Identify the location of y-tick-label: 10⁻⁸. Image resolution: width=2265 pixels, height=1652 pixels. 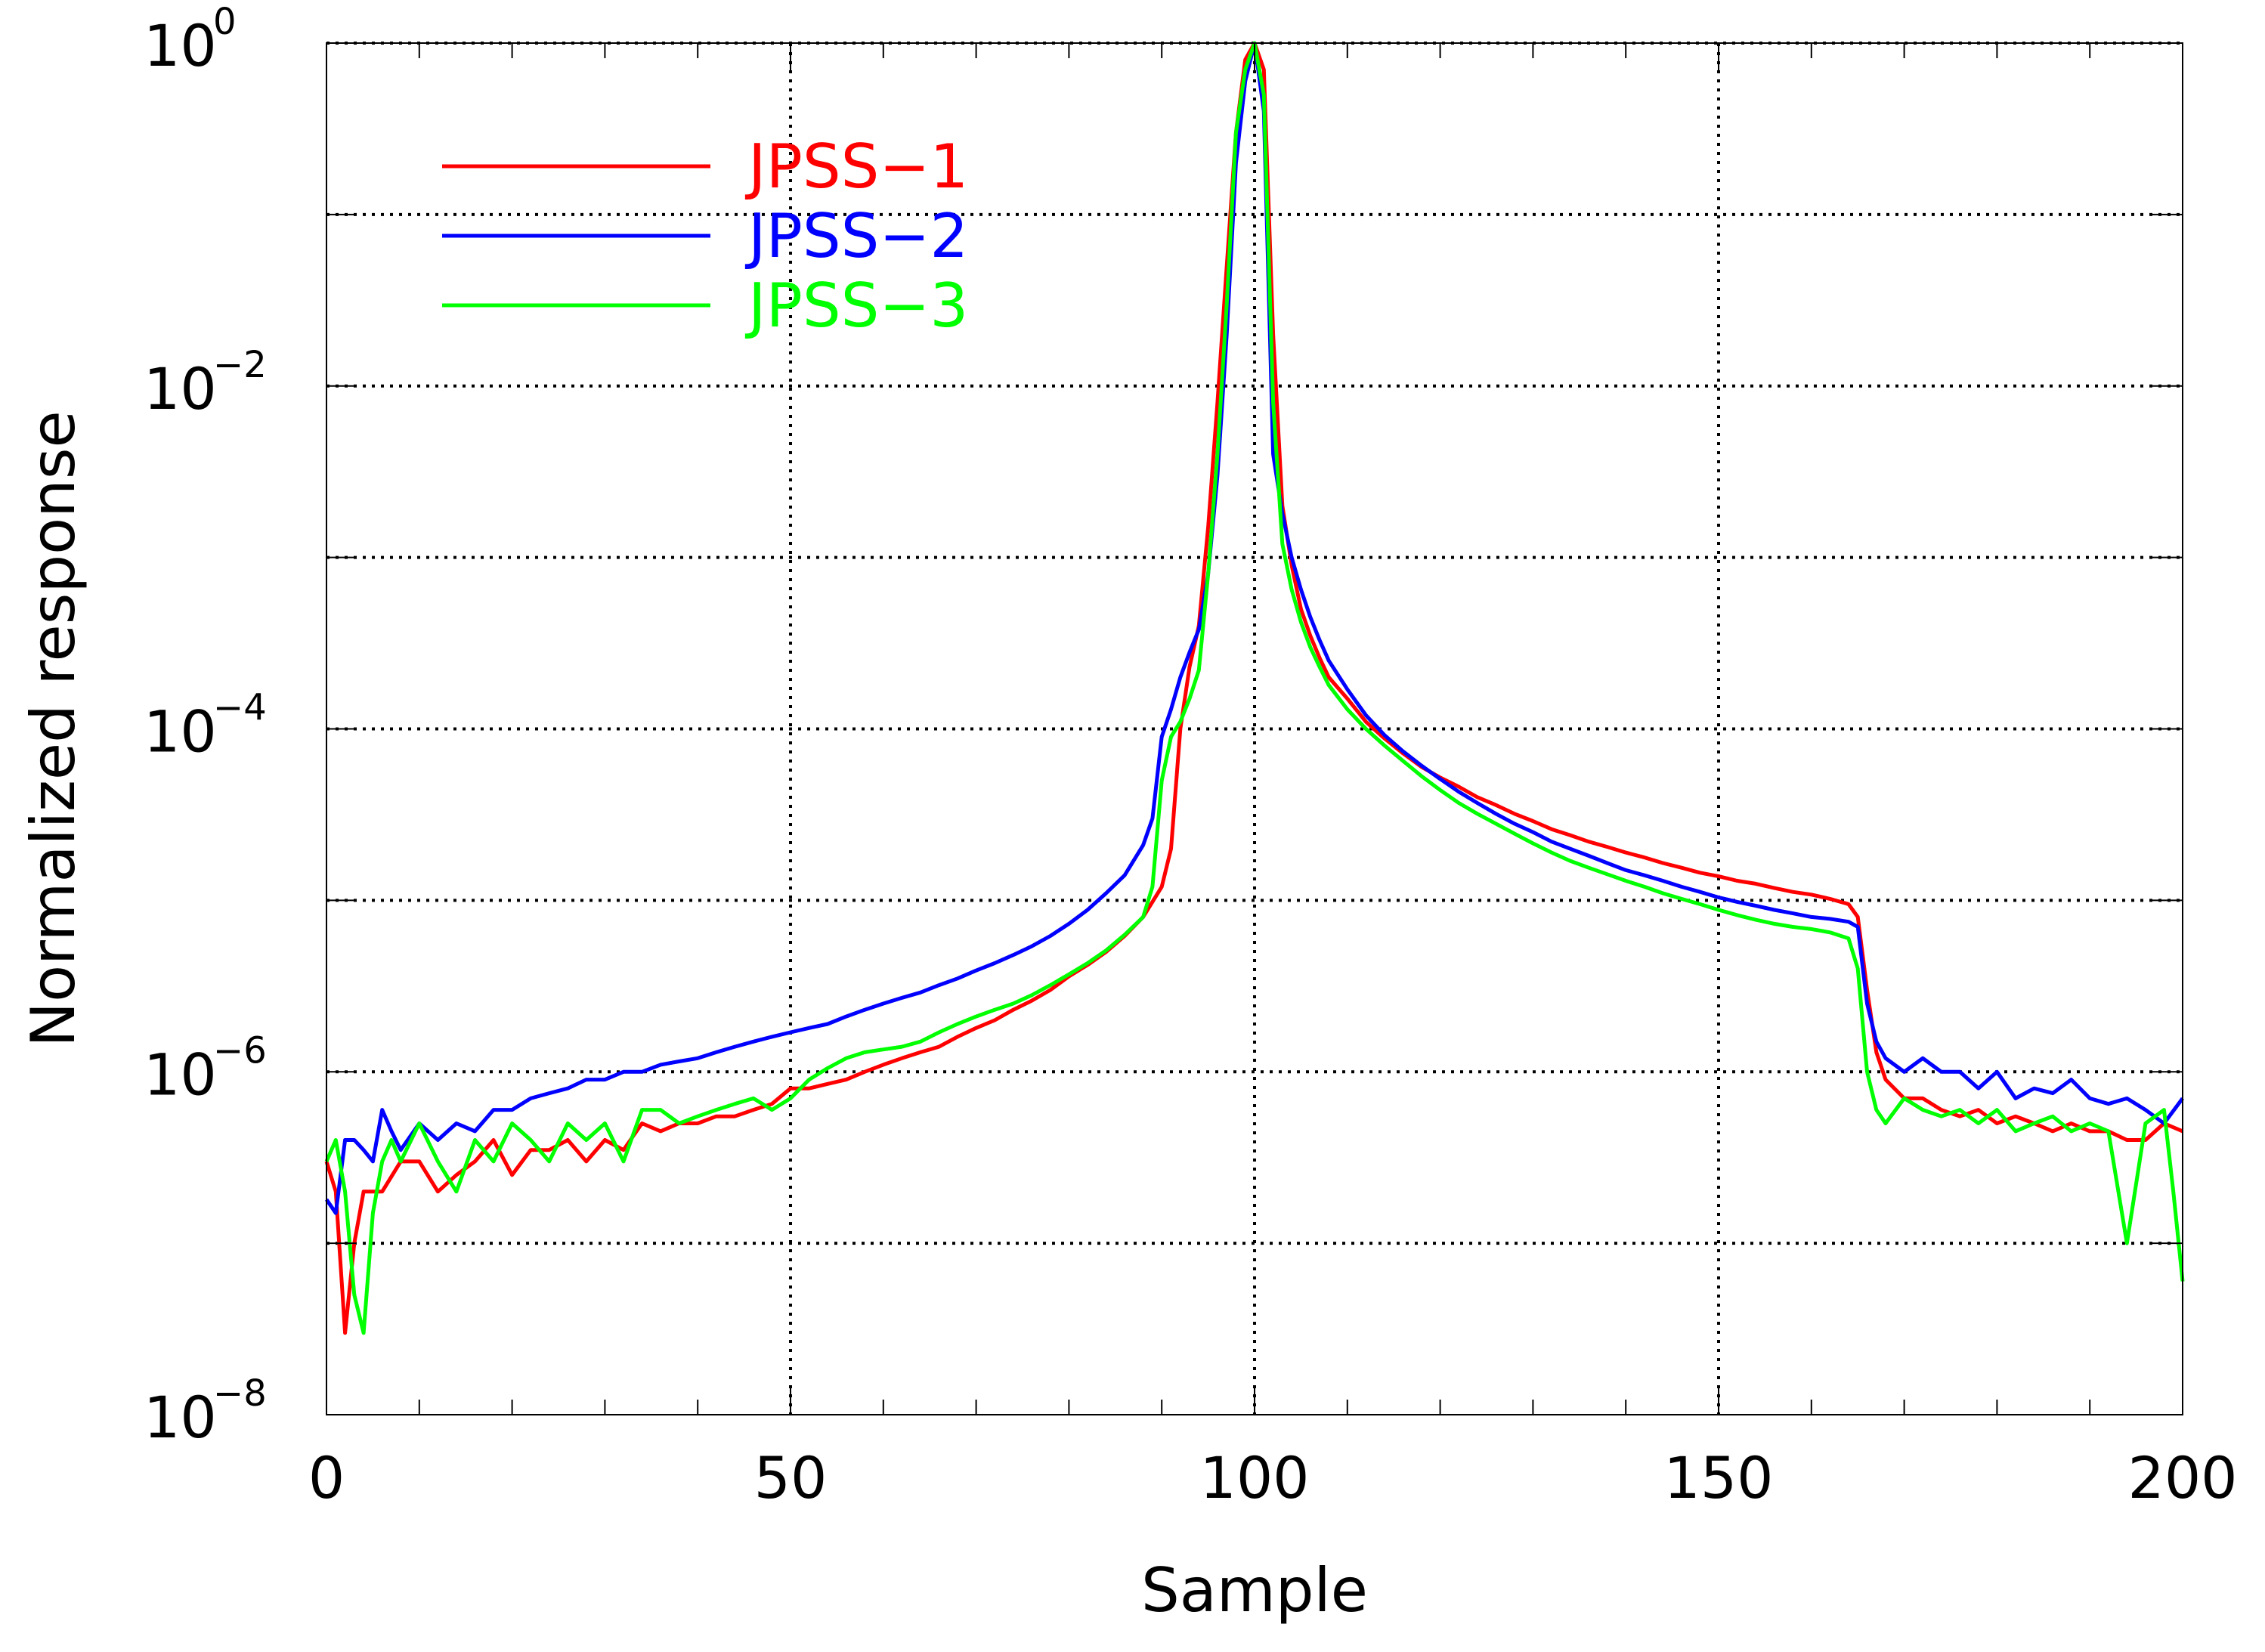
(205, 1411).